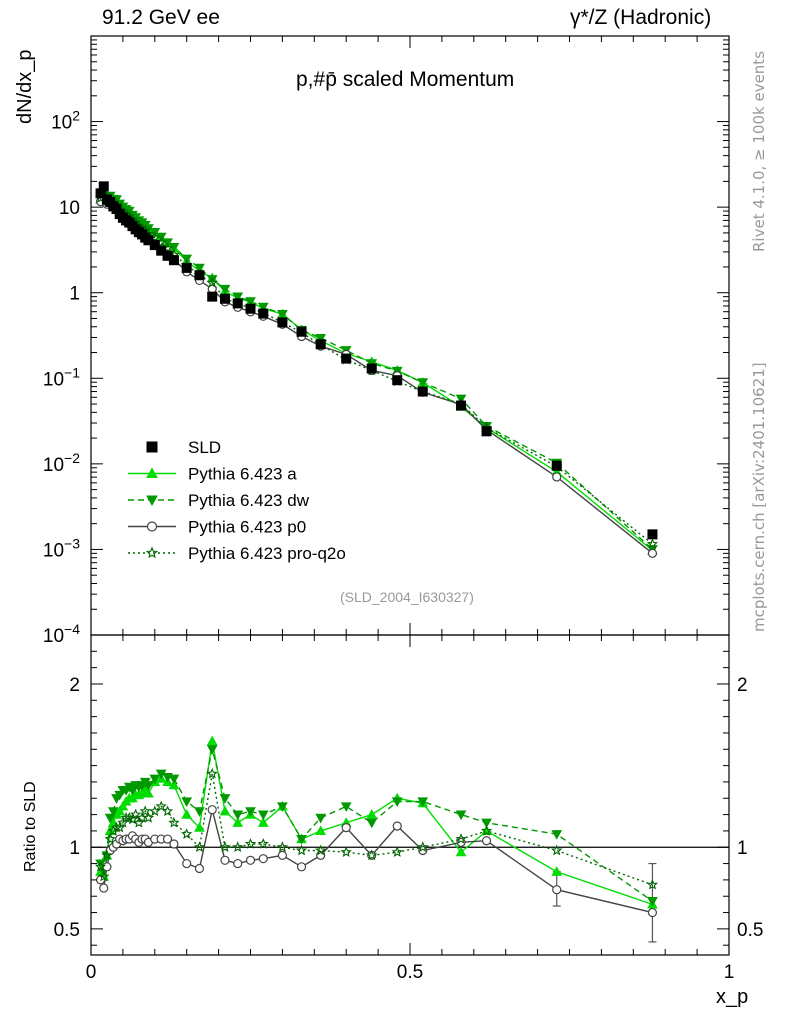 The image size is (786, 1024). What do you see at coordinates (61, 548) in the screenshot?
I see `y-tick-label: 10⁻³` at bounding box center [61, 548].